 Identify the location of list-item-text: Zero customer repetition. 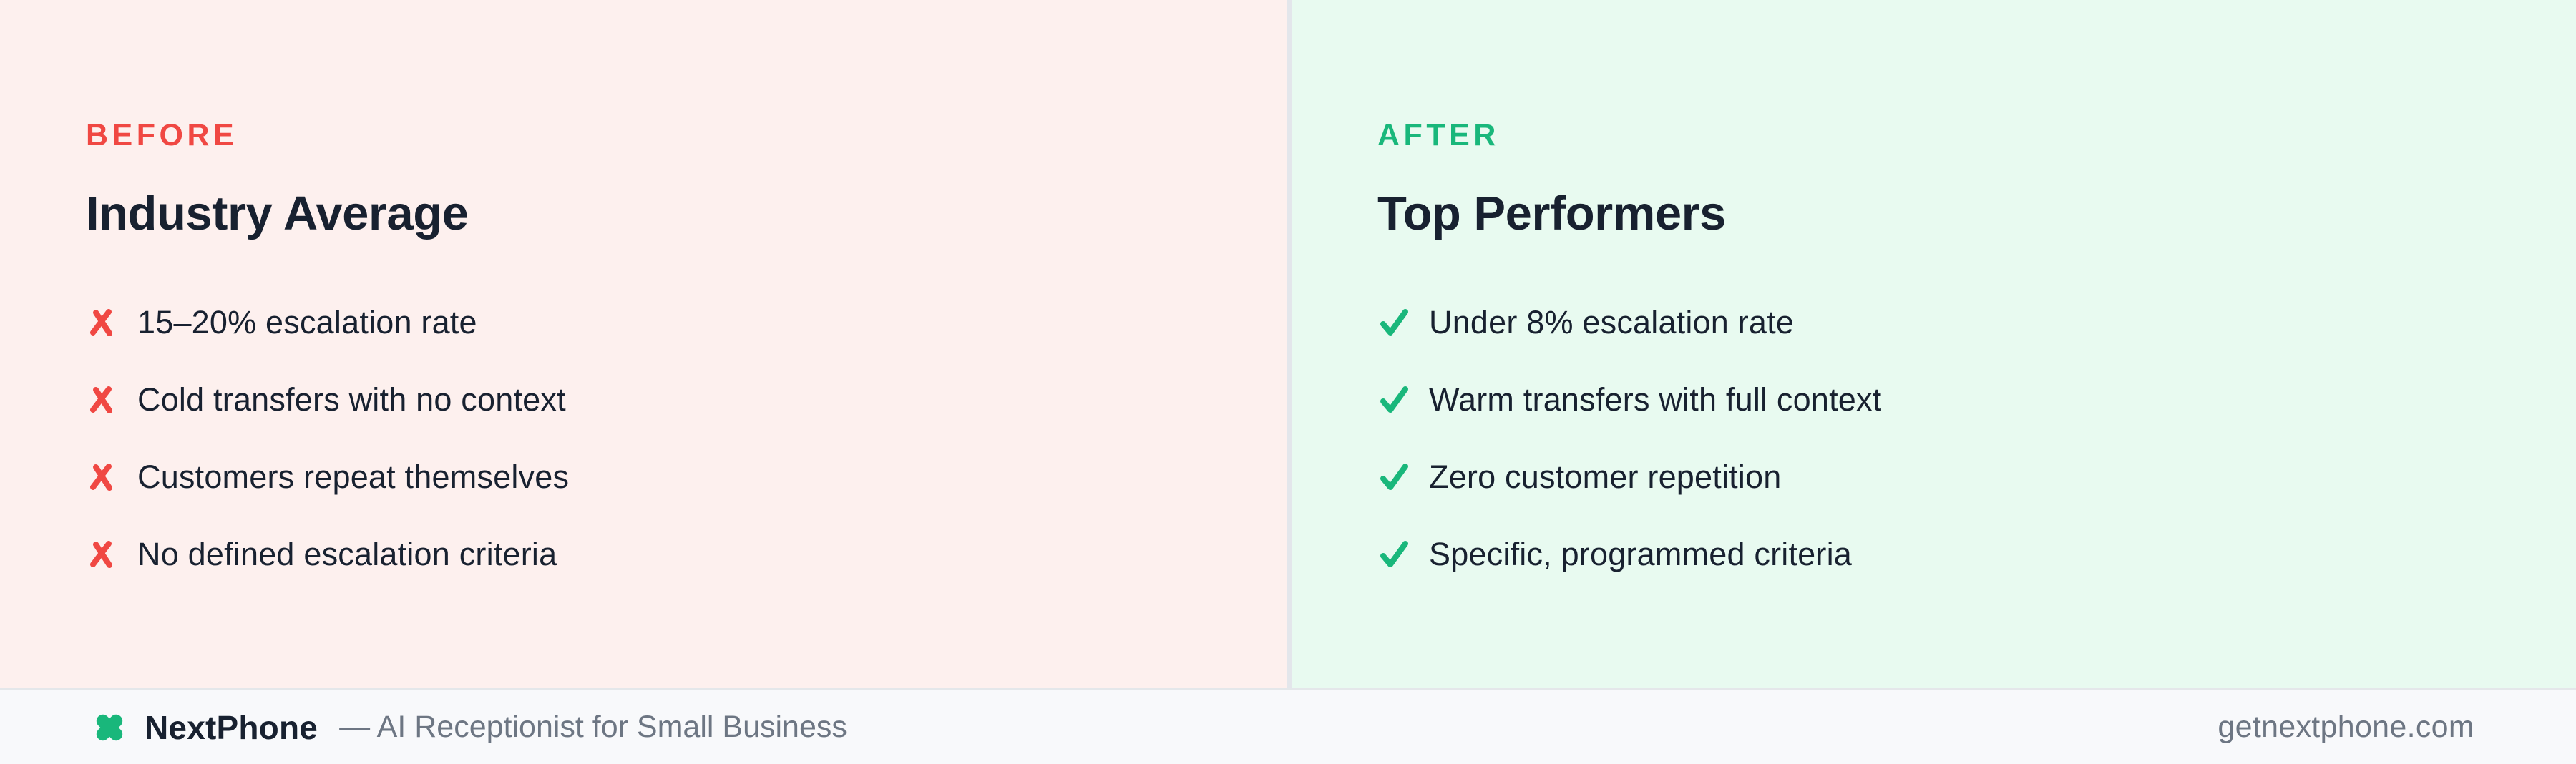
(1605, 477).